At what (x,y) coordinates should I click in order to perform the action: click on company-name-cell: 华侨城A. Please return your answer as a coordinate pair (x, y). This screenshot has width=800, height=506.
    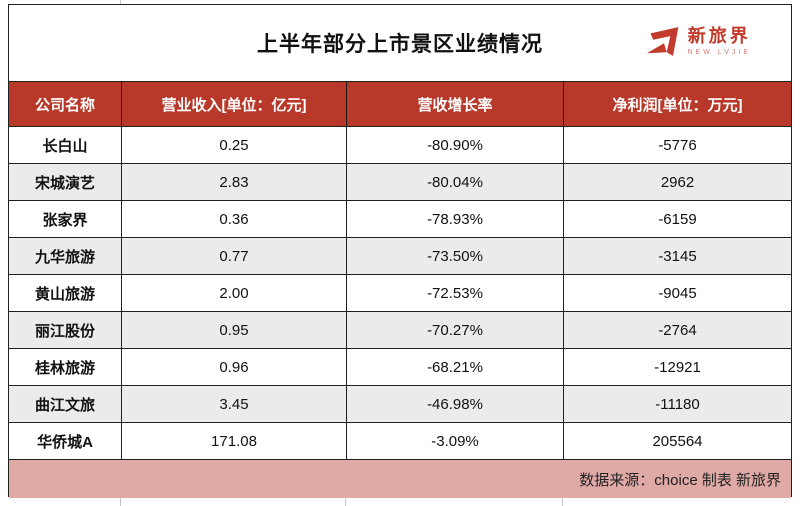
    Looking at the image, I should click on (65, 442).